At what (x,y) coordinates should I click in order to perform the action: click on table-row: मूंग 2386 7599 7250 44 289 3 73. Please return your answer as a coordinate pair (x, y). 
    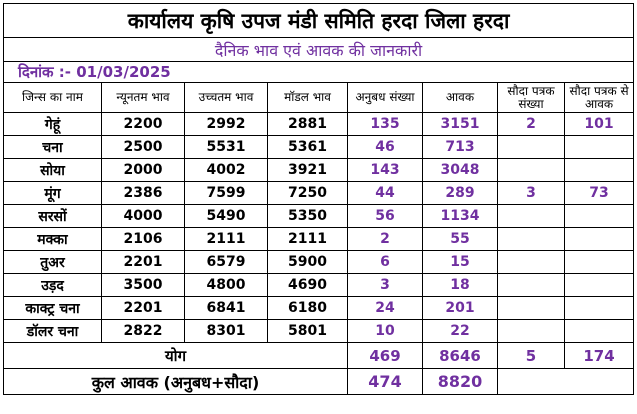
    Looking at the image, I should click on (319, 193).